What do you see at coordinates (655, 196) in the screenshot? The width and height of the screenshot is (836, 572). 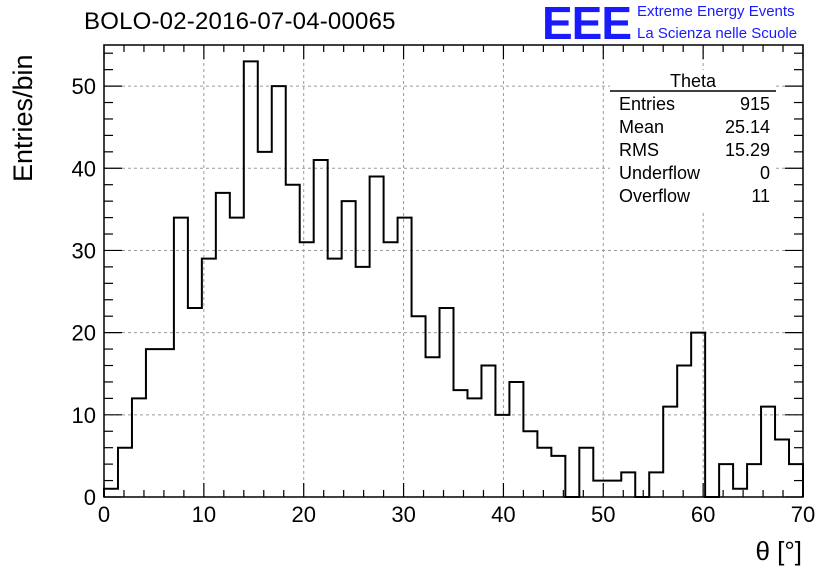 I see `stats-label-overflow: Overflow` at bounding box center [655, 196].